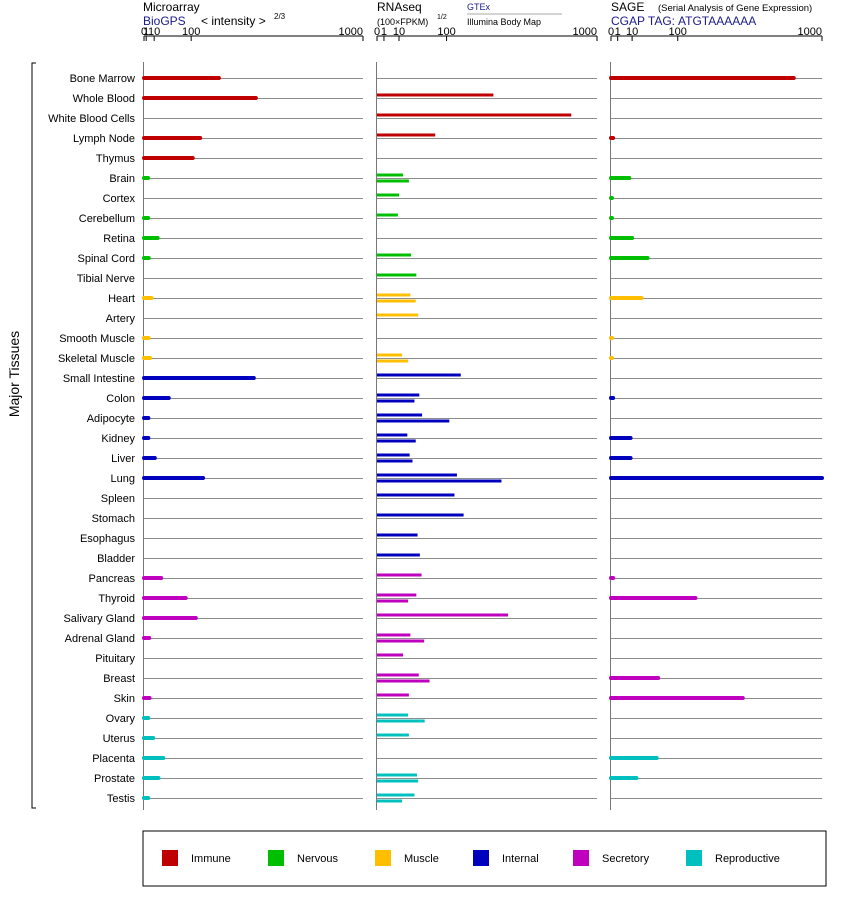 Image resolution: width=842 pixels, height=900 pixels. What do you see at coordinates (442, 17) in the screenshot?
I see `rnaseq-exponent: 1/2` at bounding box center [442, 17].